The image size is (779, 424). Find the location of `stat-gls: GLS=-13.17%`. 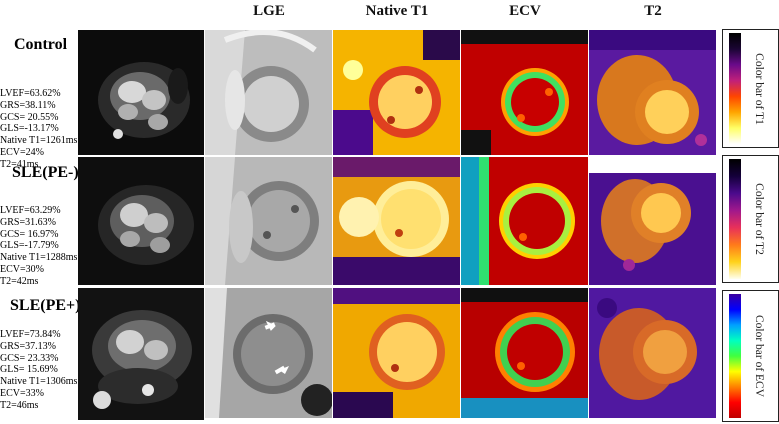

stat-gls: GLS=-13.17% is located at coordinates (29, 129).